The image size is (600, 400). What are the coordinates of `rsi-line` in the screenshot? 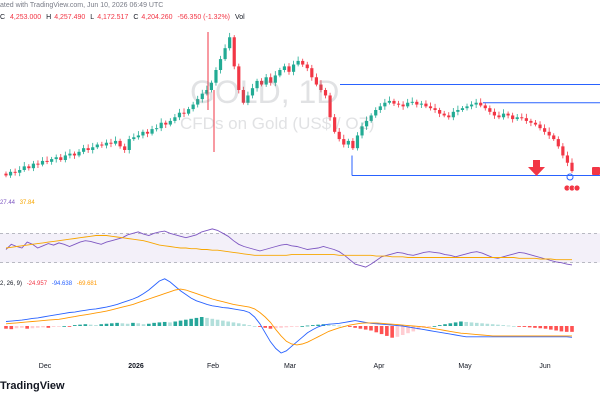 It's located at (289, 248).